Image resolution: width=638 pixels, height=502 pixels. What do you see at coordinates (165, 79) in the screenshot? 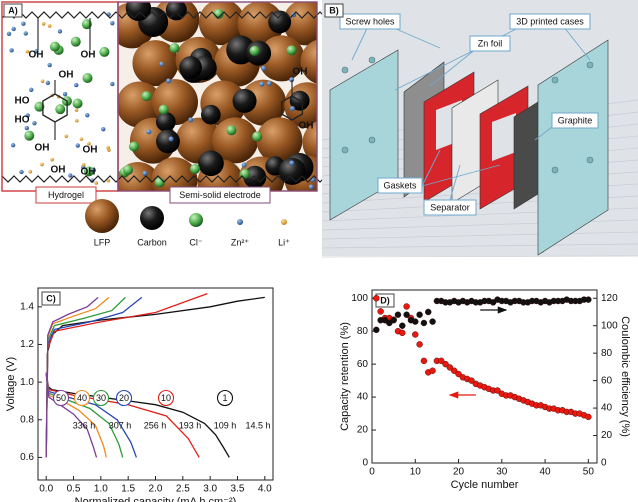
I see `bonds` at bounding box center [165, 79].